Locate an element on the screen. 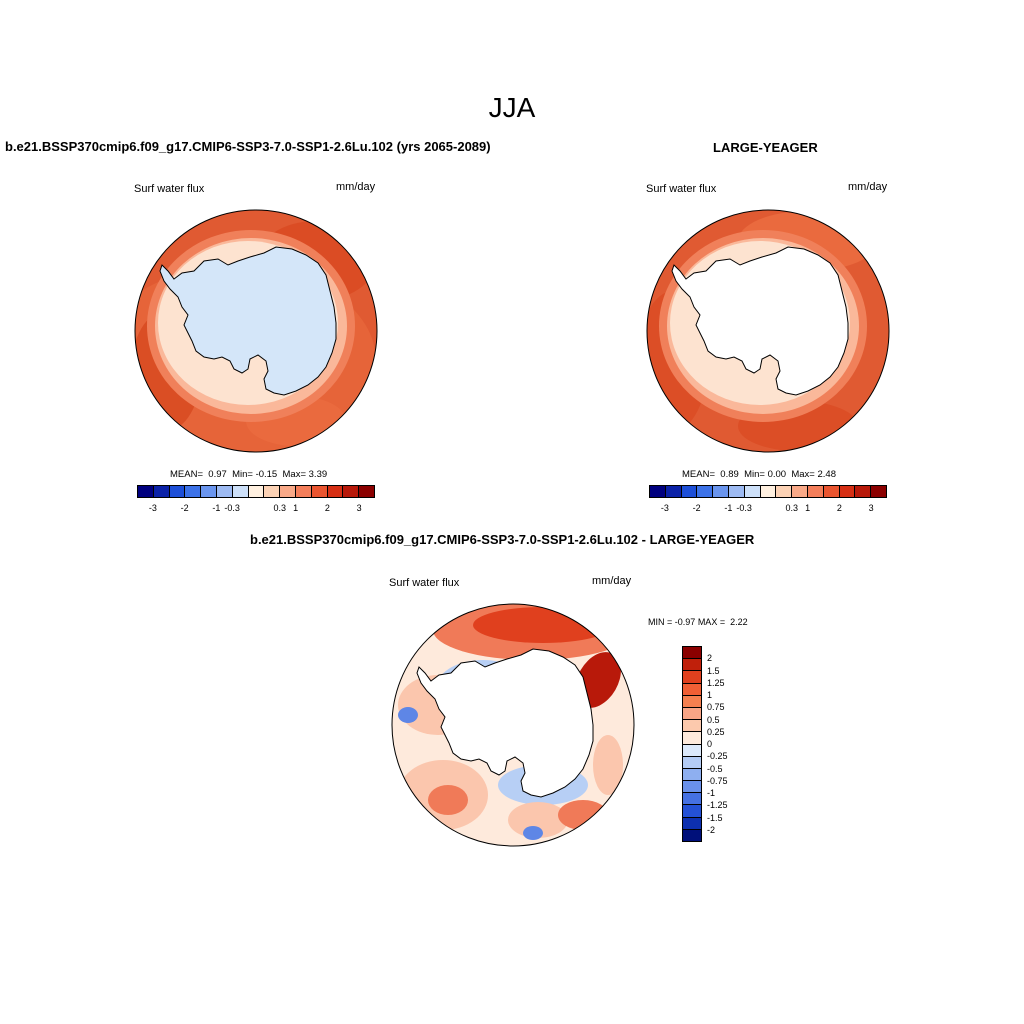 Image resolution: width=1024 pixels, height=1024 pixels. panel1-mean: 0.97 is located at coordinates (217, 474).